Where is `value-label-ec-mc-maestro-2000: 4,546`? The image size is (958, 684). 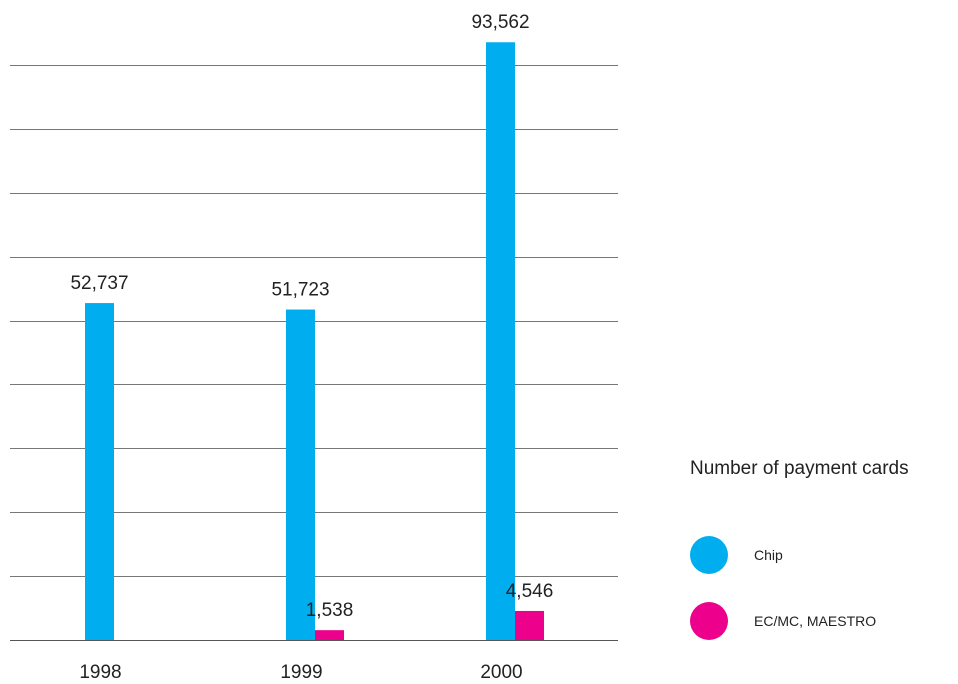 value-label-ec-mc-maestro-2000: 4,546 is located at coordinates (530, 591).